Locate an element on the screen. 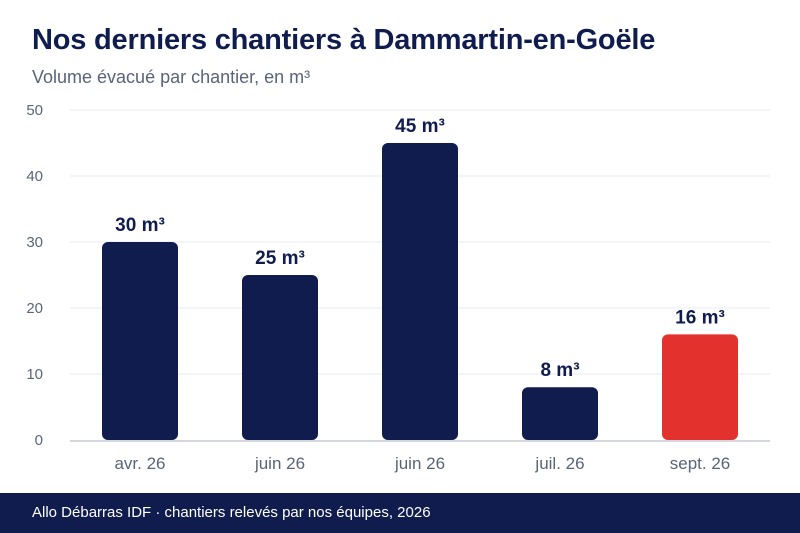  x-tick-label: avr. 26 is located at coordinates (139, 463).